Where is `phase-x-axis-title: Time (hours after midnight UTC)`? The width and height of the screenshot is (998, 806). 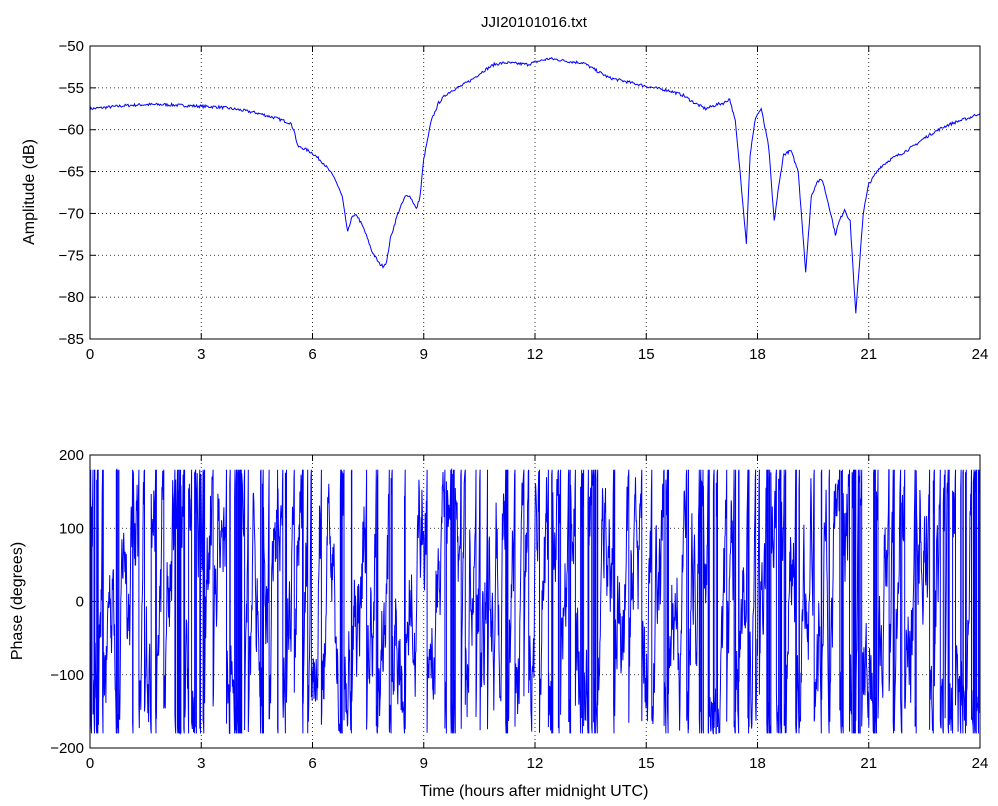
phase-x-axis-title: Time (hours after midnight UTC) is located at coordinates (534, 791).